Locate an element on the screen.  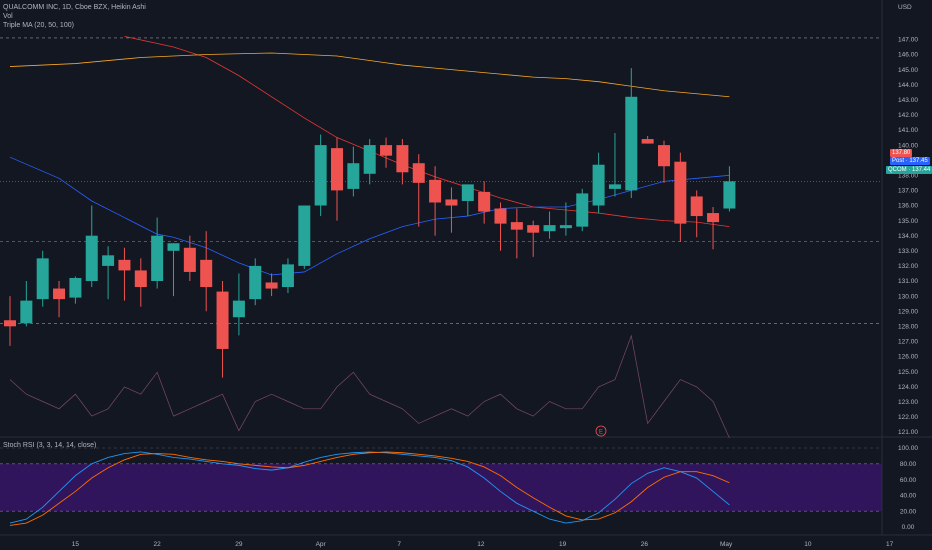
earnings-label: E is located at coordinates (601, 433).